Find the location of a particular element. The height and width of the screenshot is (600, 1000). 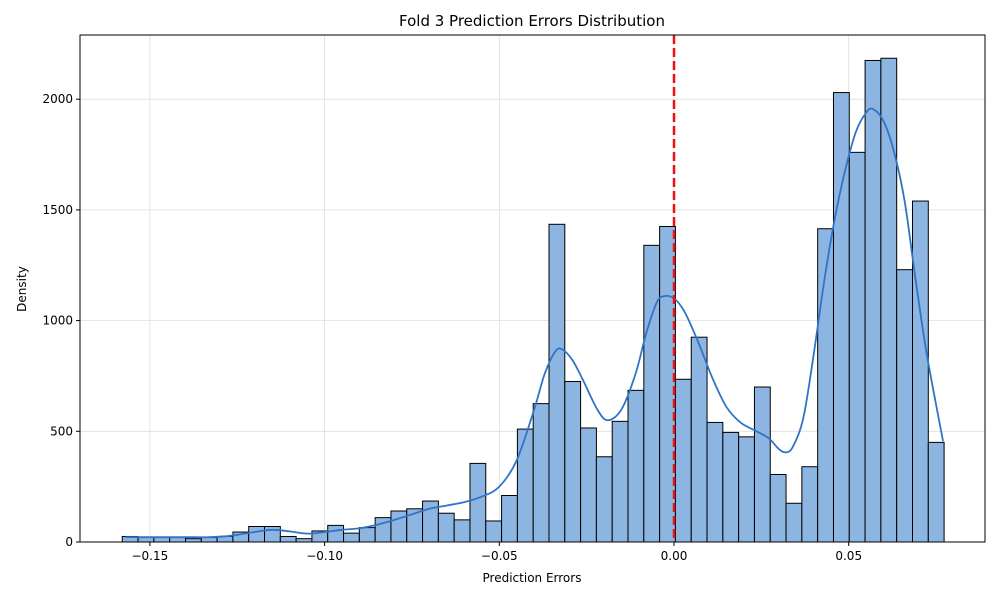

y-tick-label: 500 is located at coordinates (61, 431).